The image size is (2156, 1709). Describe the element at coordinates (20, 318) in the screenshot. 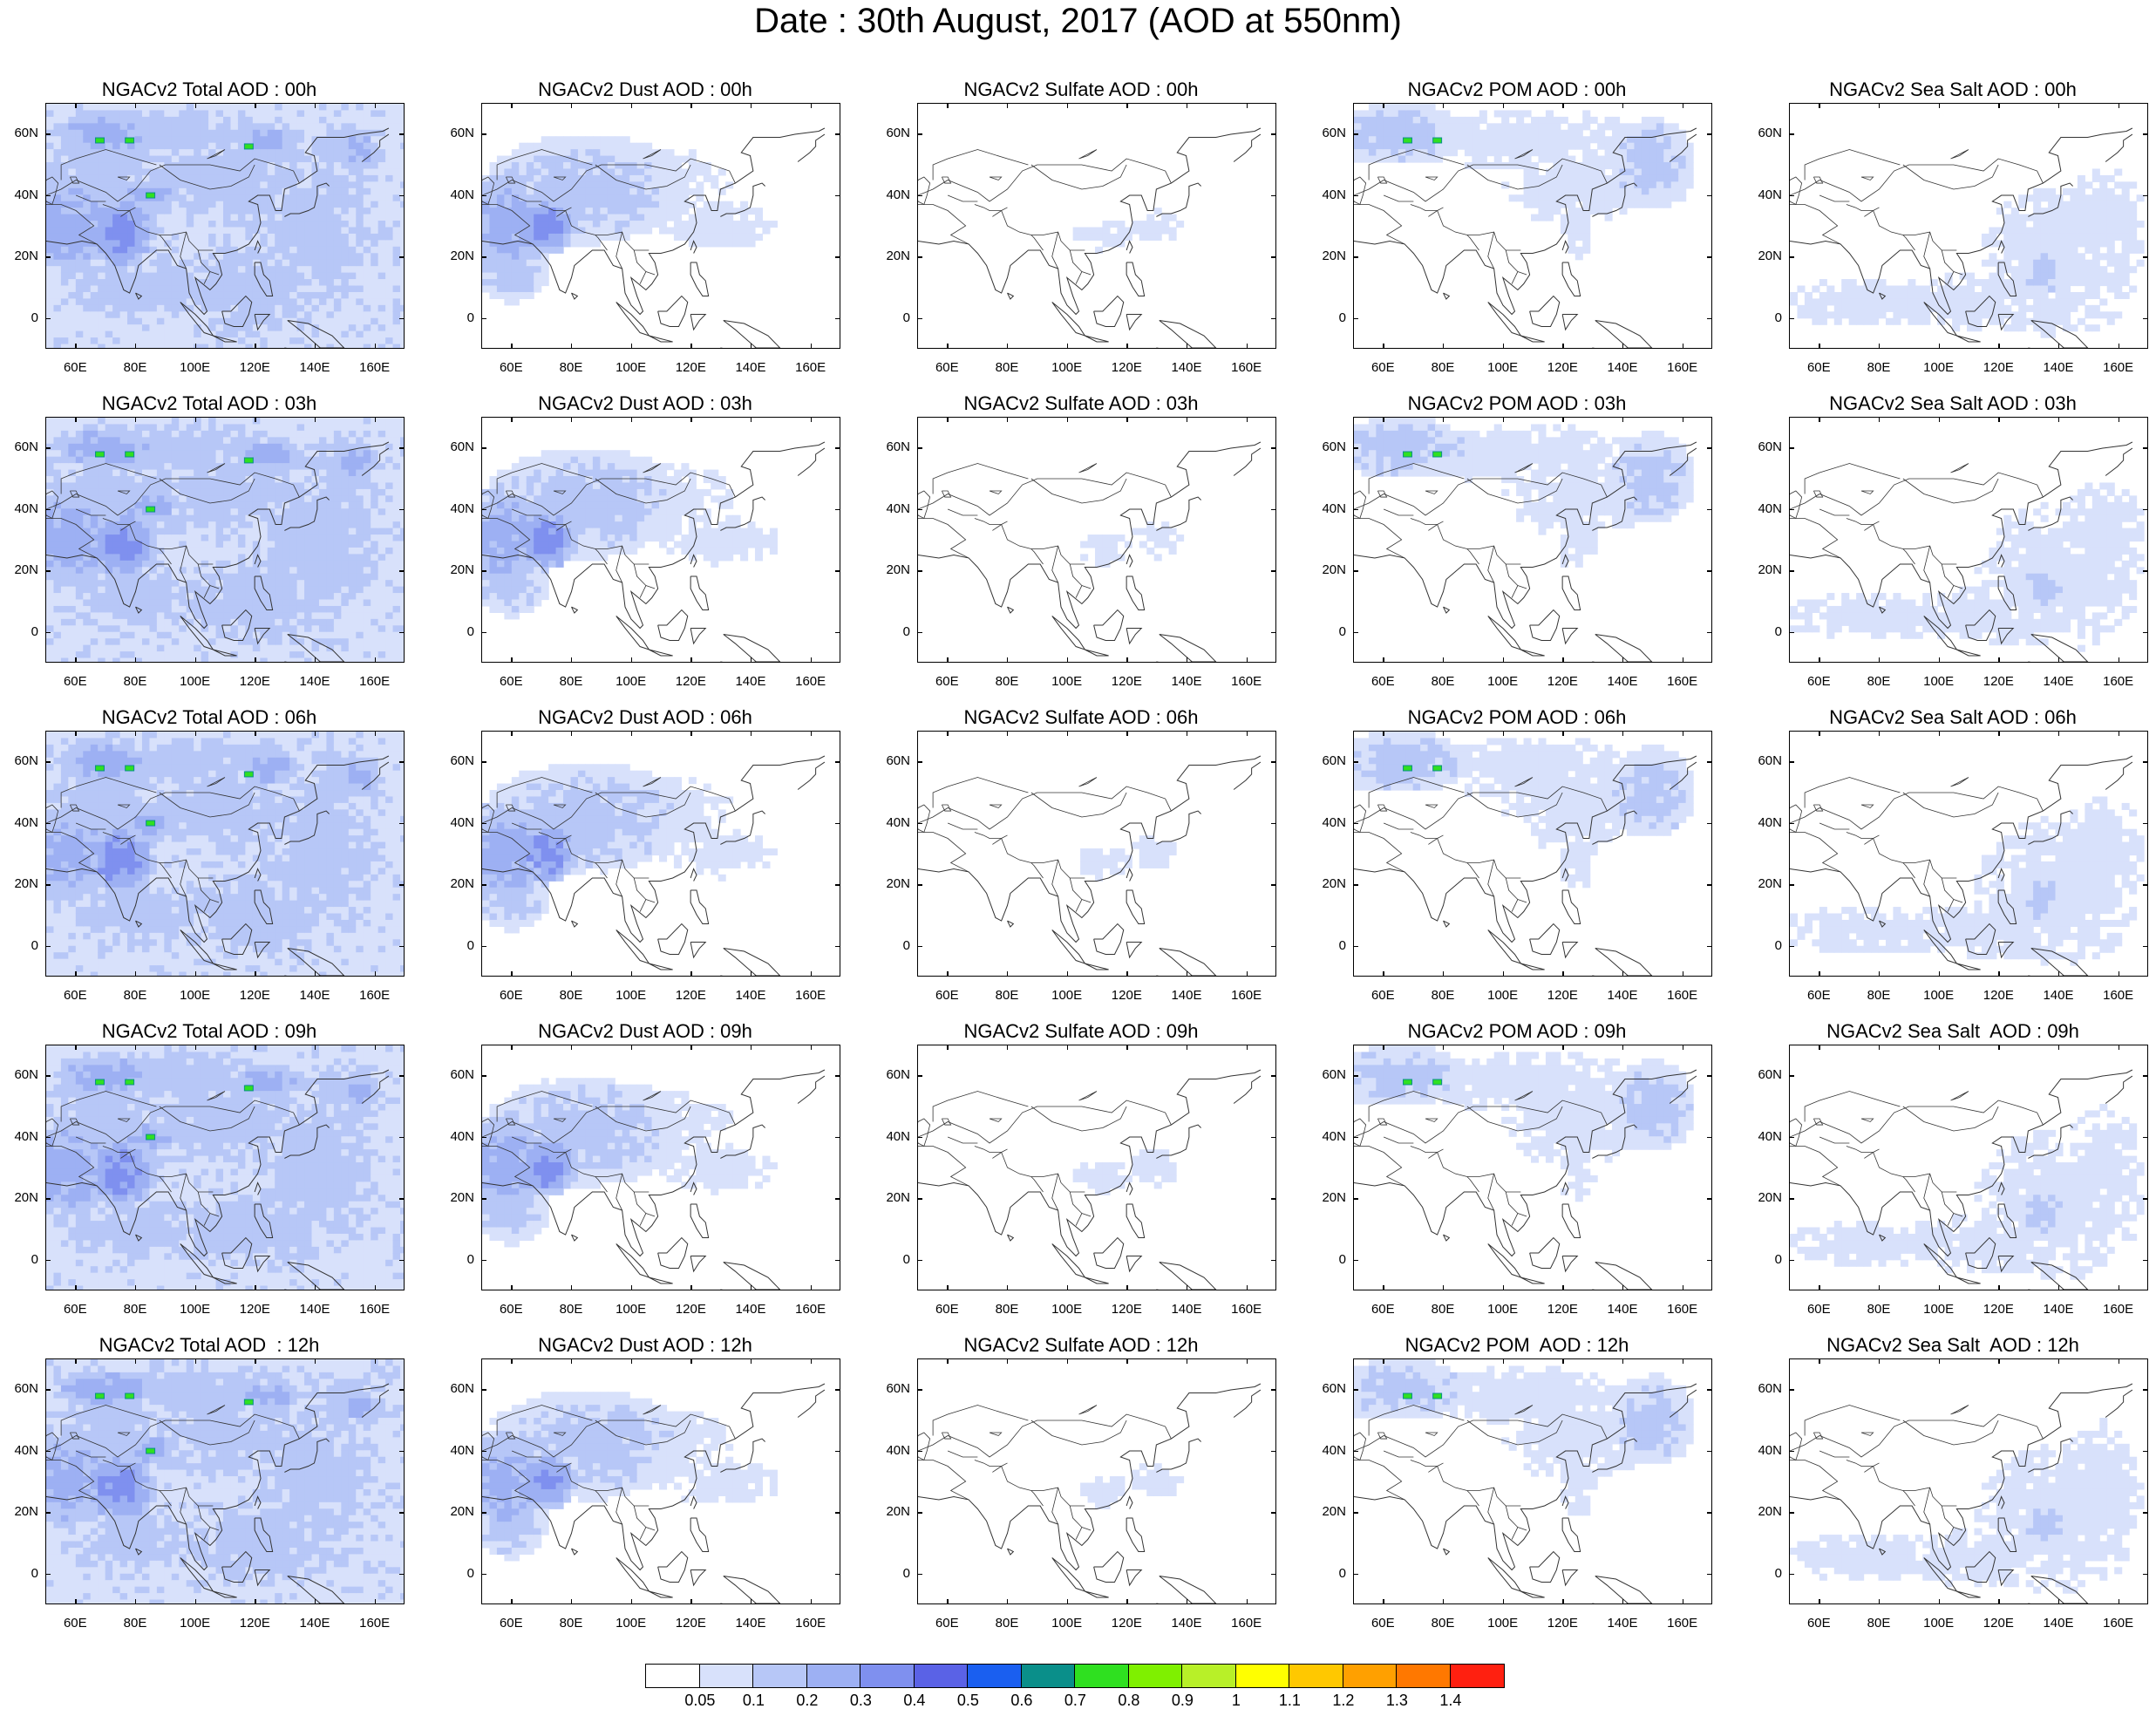

I see `lat-tick-label: 0` at that location.